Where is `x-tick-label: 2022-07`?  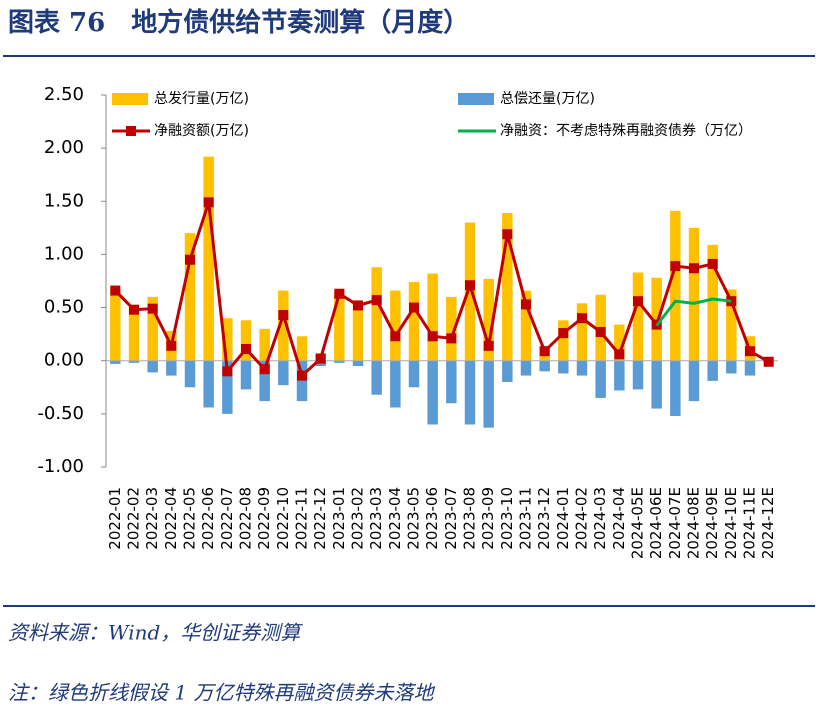
x-tick-label: 2022-07 is located at coordinates (227, 518).